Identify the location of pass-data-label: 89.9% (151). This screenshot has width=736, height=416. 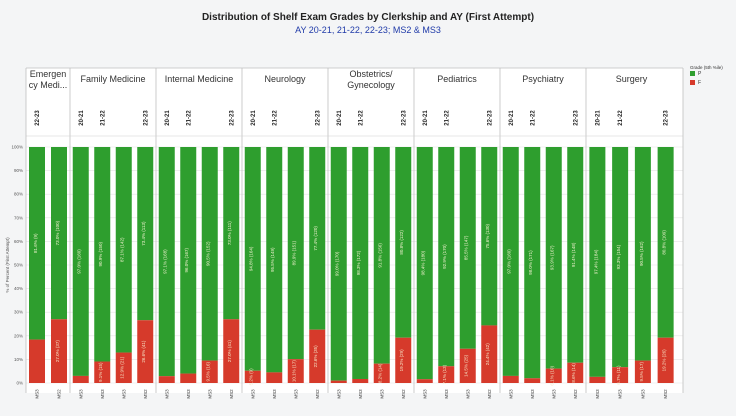
(294, 252).